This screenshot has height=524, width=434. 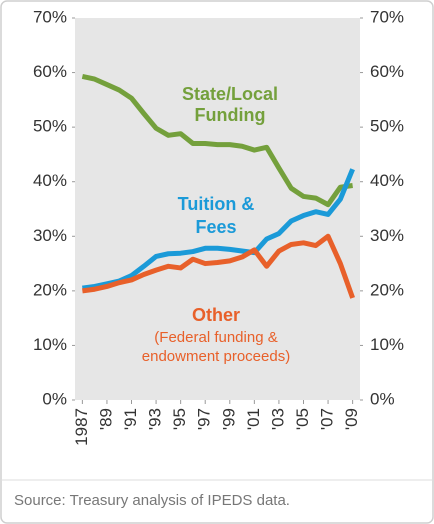 I want to click on annotation: Fees, so click(x=215, y=227).